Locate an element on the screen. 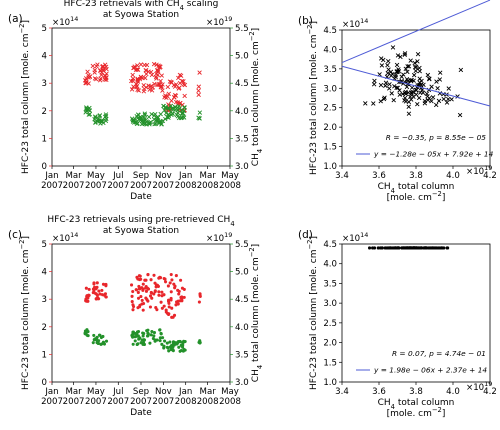 Image resolution: width=500 pixels, height=430 pixels. x-scale: ×10¹⁹ is located at coordinates (479, 170).